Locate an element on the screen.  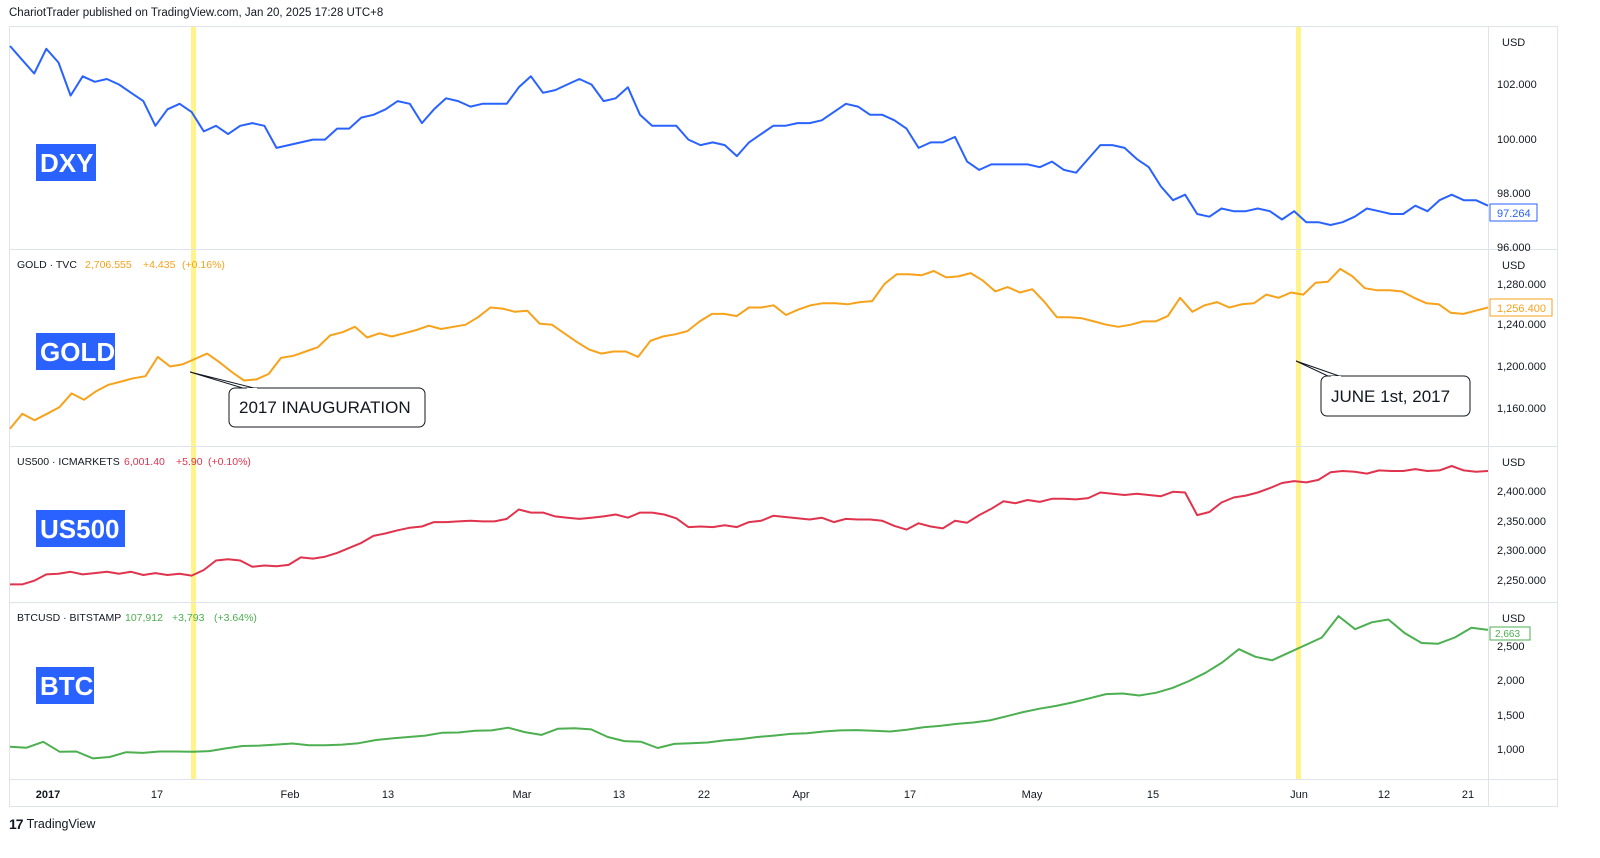
tradingview-footer: 17 TradingView is located at coordinates (52, 824).